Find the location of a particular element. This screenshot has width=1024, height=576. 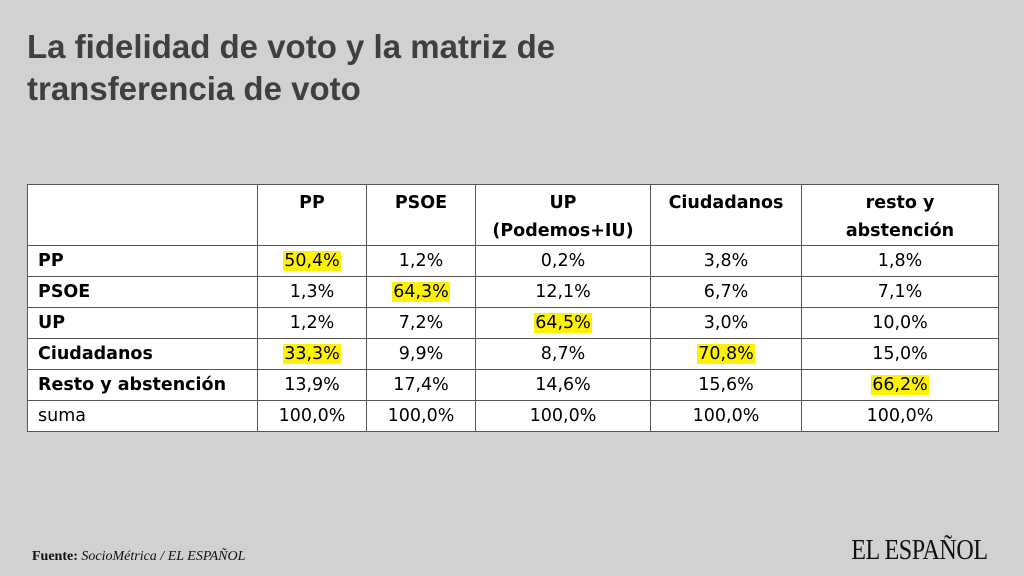

cell-value: 9,9% is located at coordinates (421, 354).